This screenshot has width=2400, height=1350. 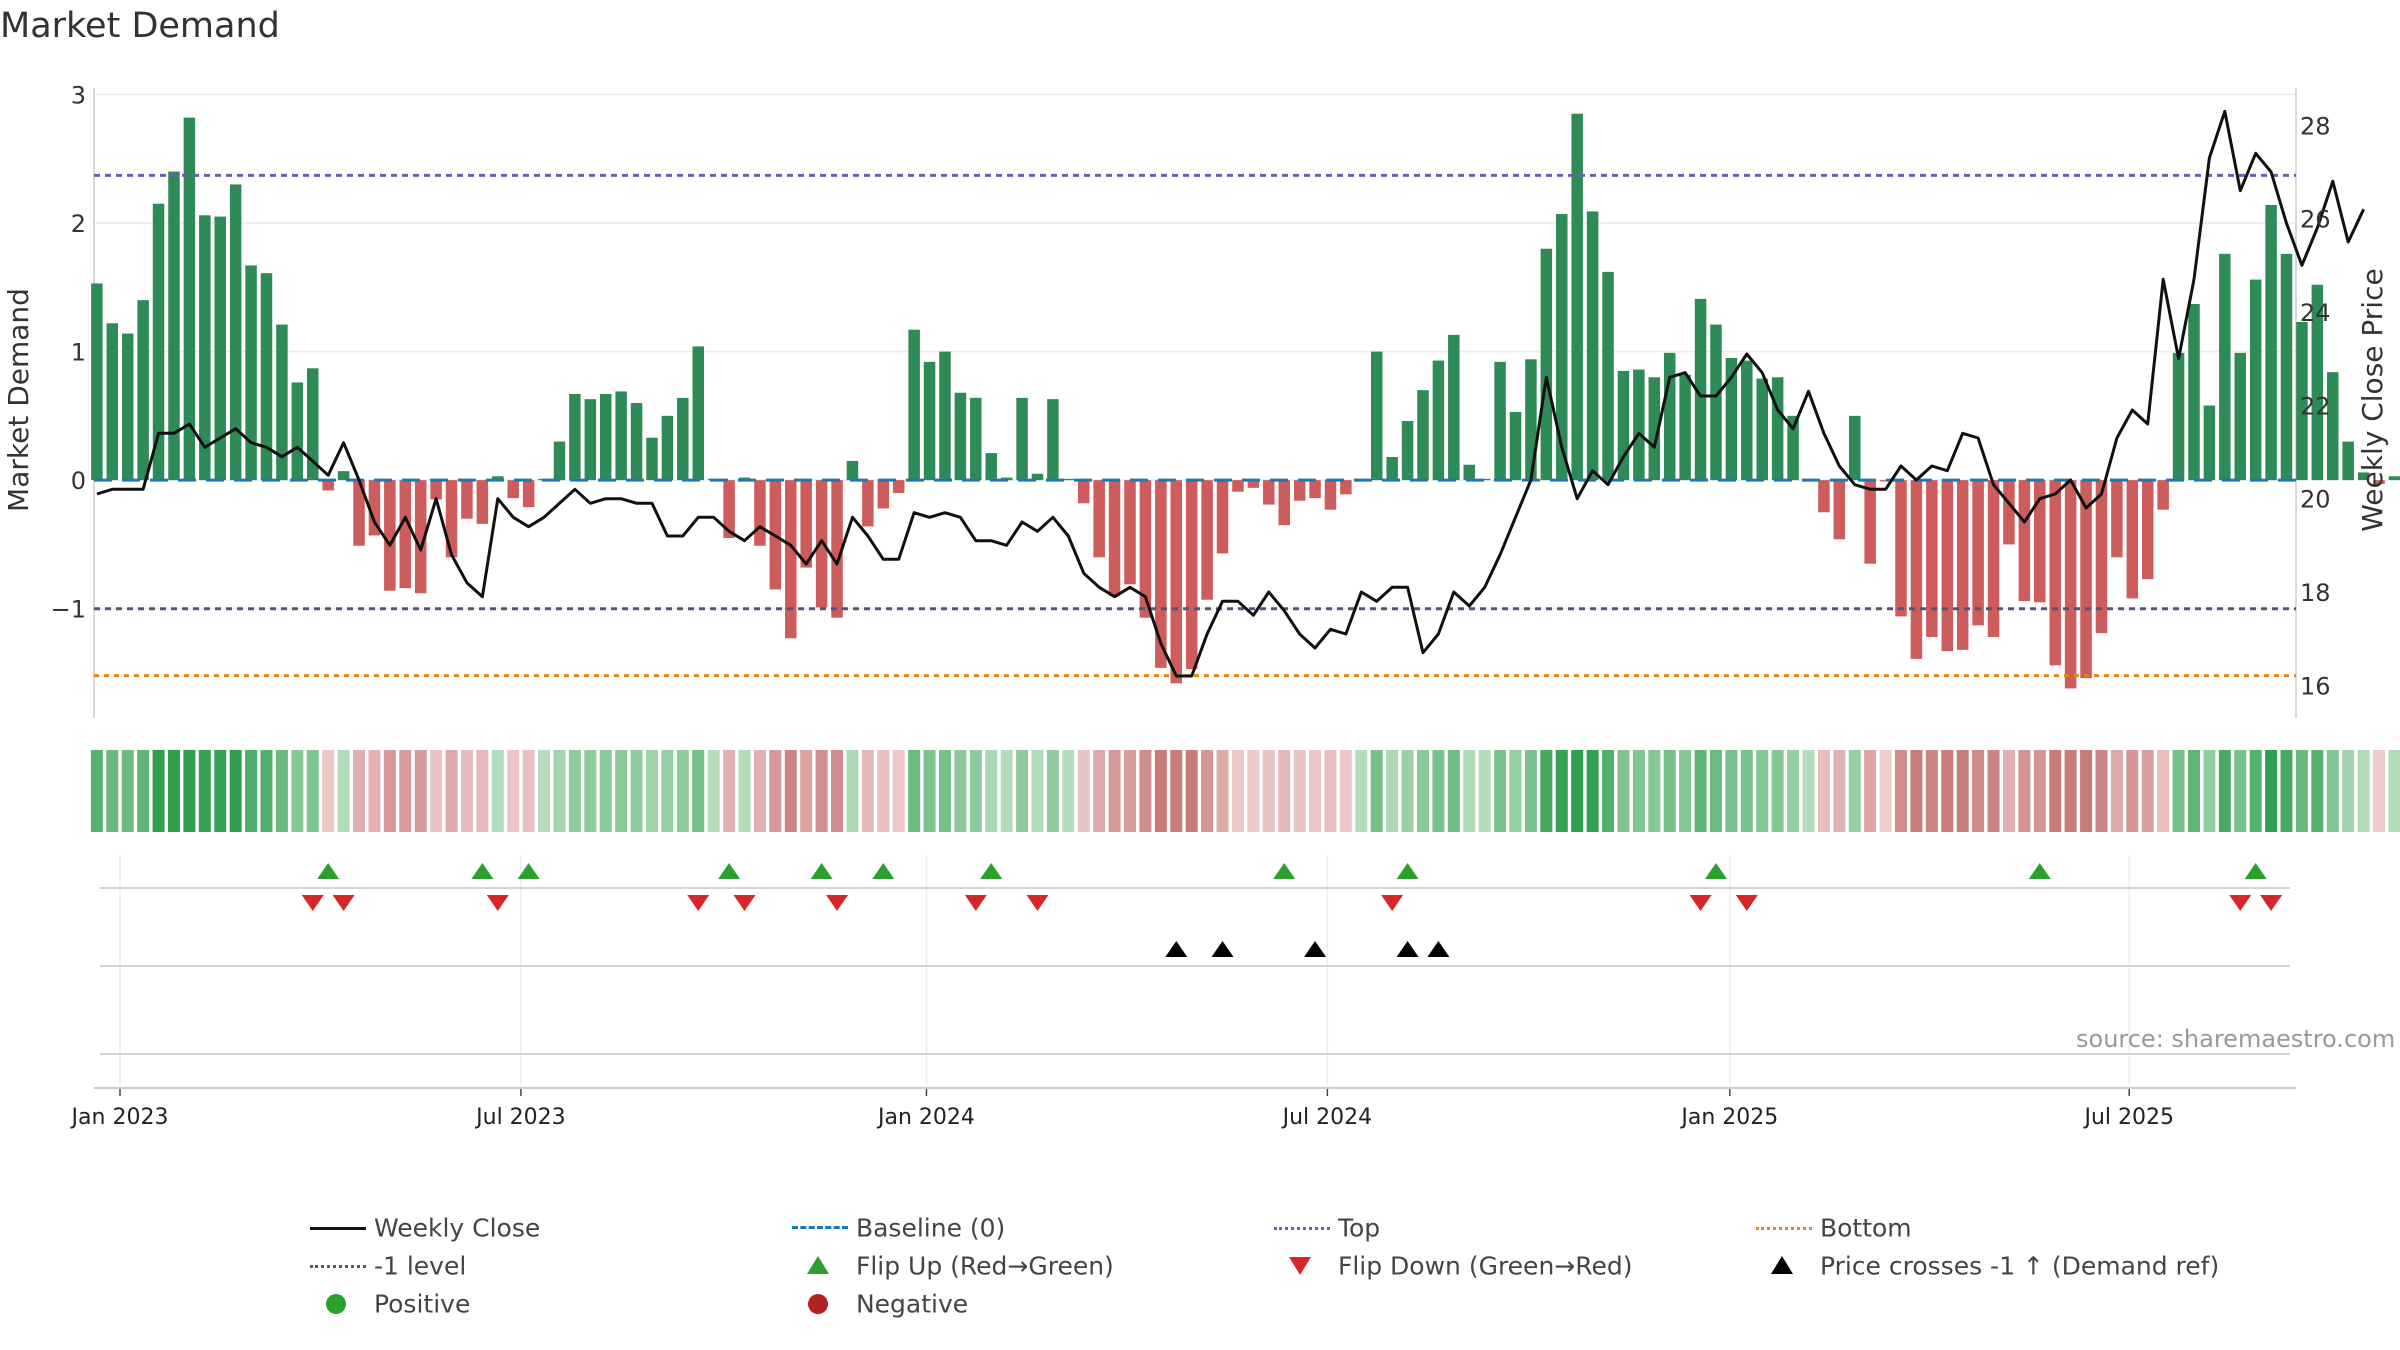 I want to click on flip-down-triangle-icon, so click(x=1297, y=1266).